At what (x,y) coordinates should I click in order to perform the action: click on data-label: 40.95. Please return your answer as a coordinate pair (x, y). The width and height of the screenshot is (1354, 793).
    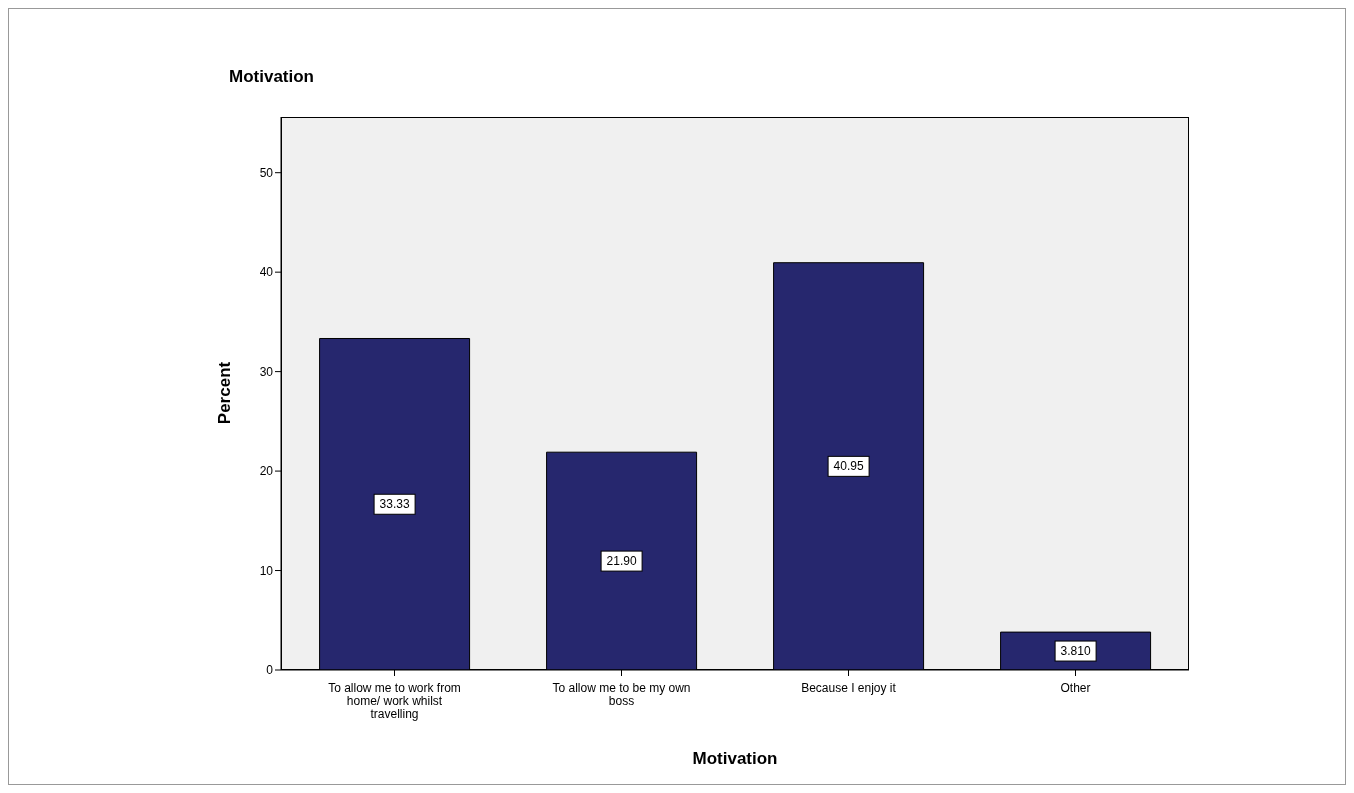
    Looking at the image, I should click on (848, 466).